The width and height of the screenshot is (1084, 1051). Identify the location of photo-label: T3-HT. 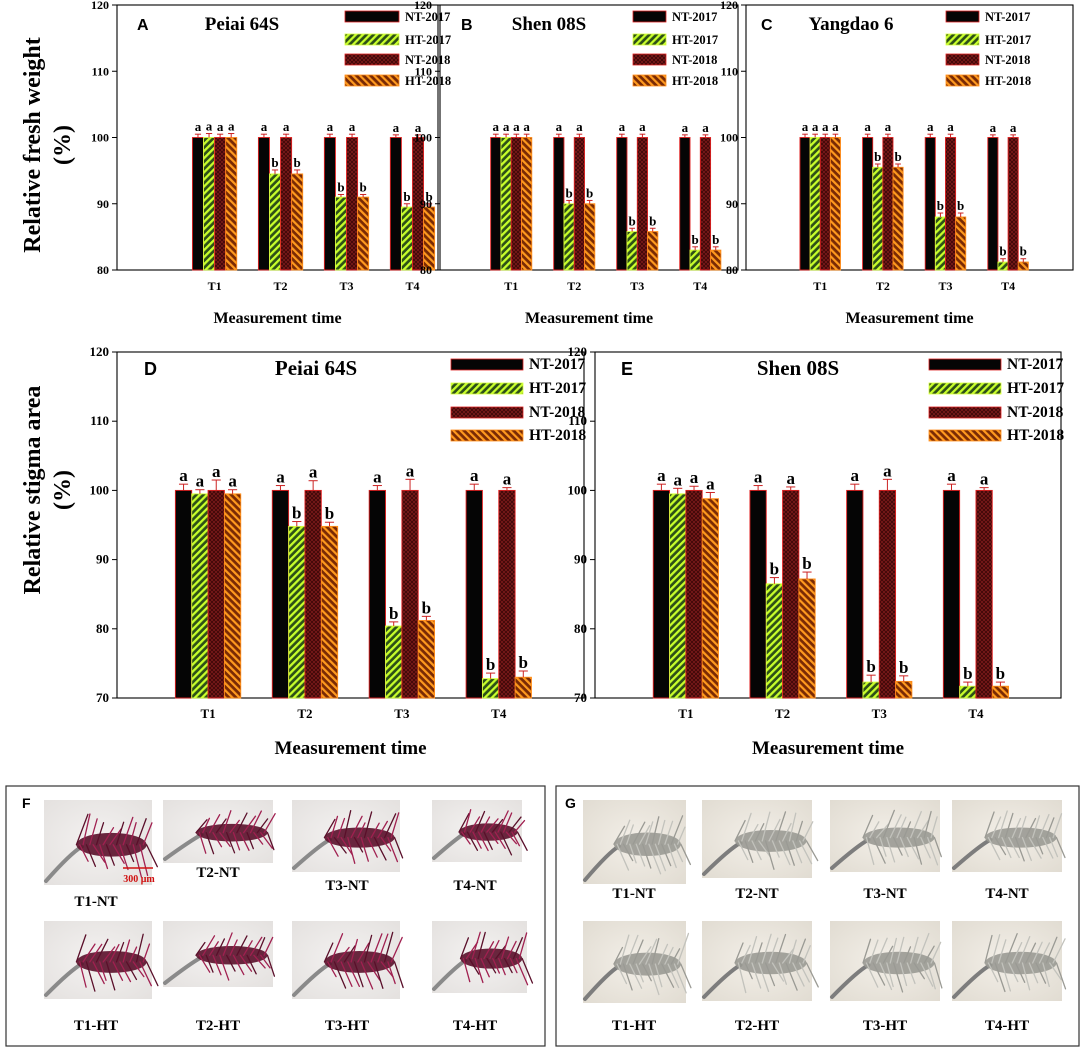
(885, 1026).